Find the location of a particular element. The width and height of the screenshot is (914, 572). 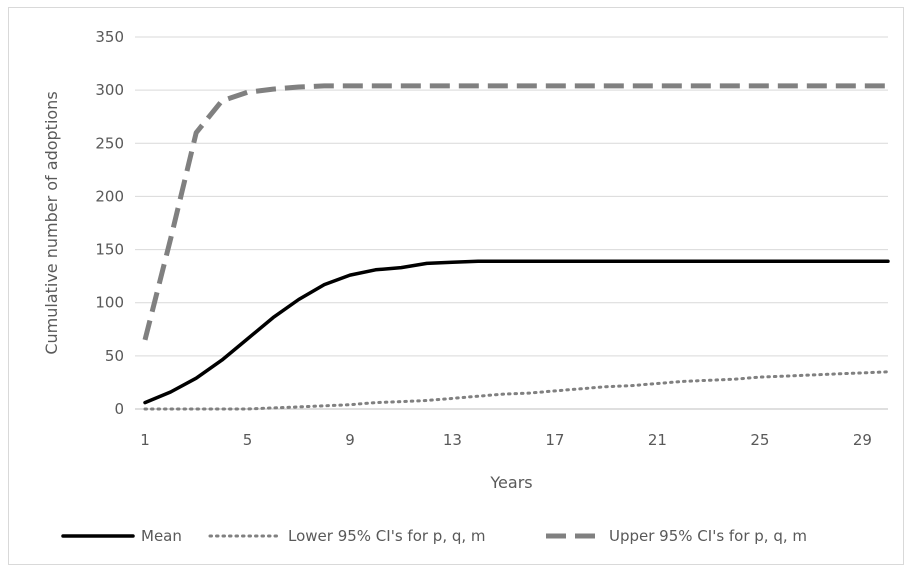

legend-label: Lower 95% CI's for p, q, m is located at coordinates (387, 536).